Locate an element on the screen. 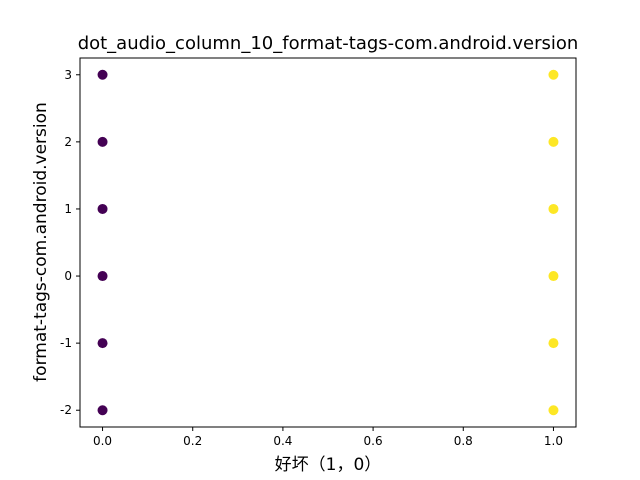 The image size is (640, 480). y-tick-label: 1 is located at coordinates (68, 209).